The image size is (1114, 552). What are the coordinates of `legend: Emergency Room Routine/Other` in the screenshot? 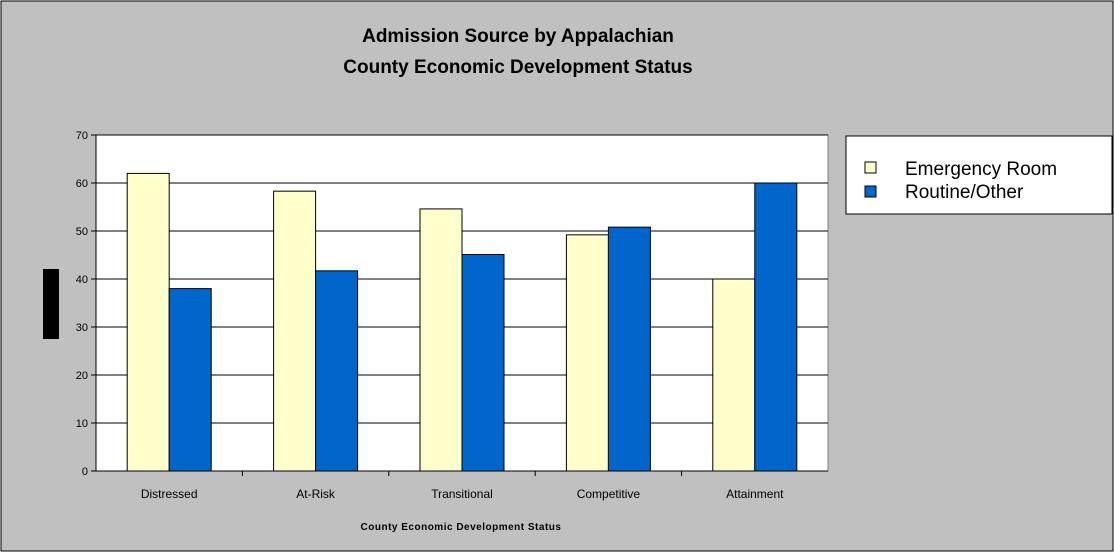 It's located at (979, 175).